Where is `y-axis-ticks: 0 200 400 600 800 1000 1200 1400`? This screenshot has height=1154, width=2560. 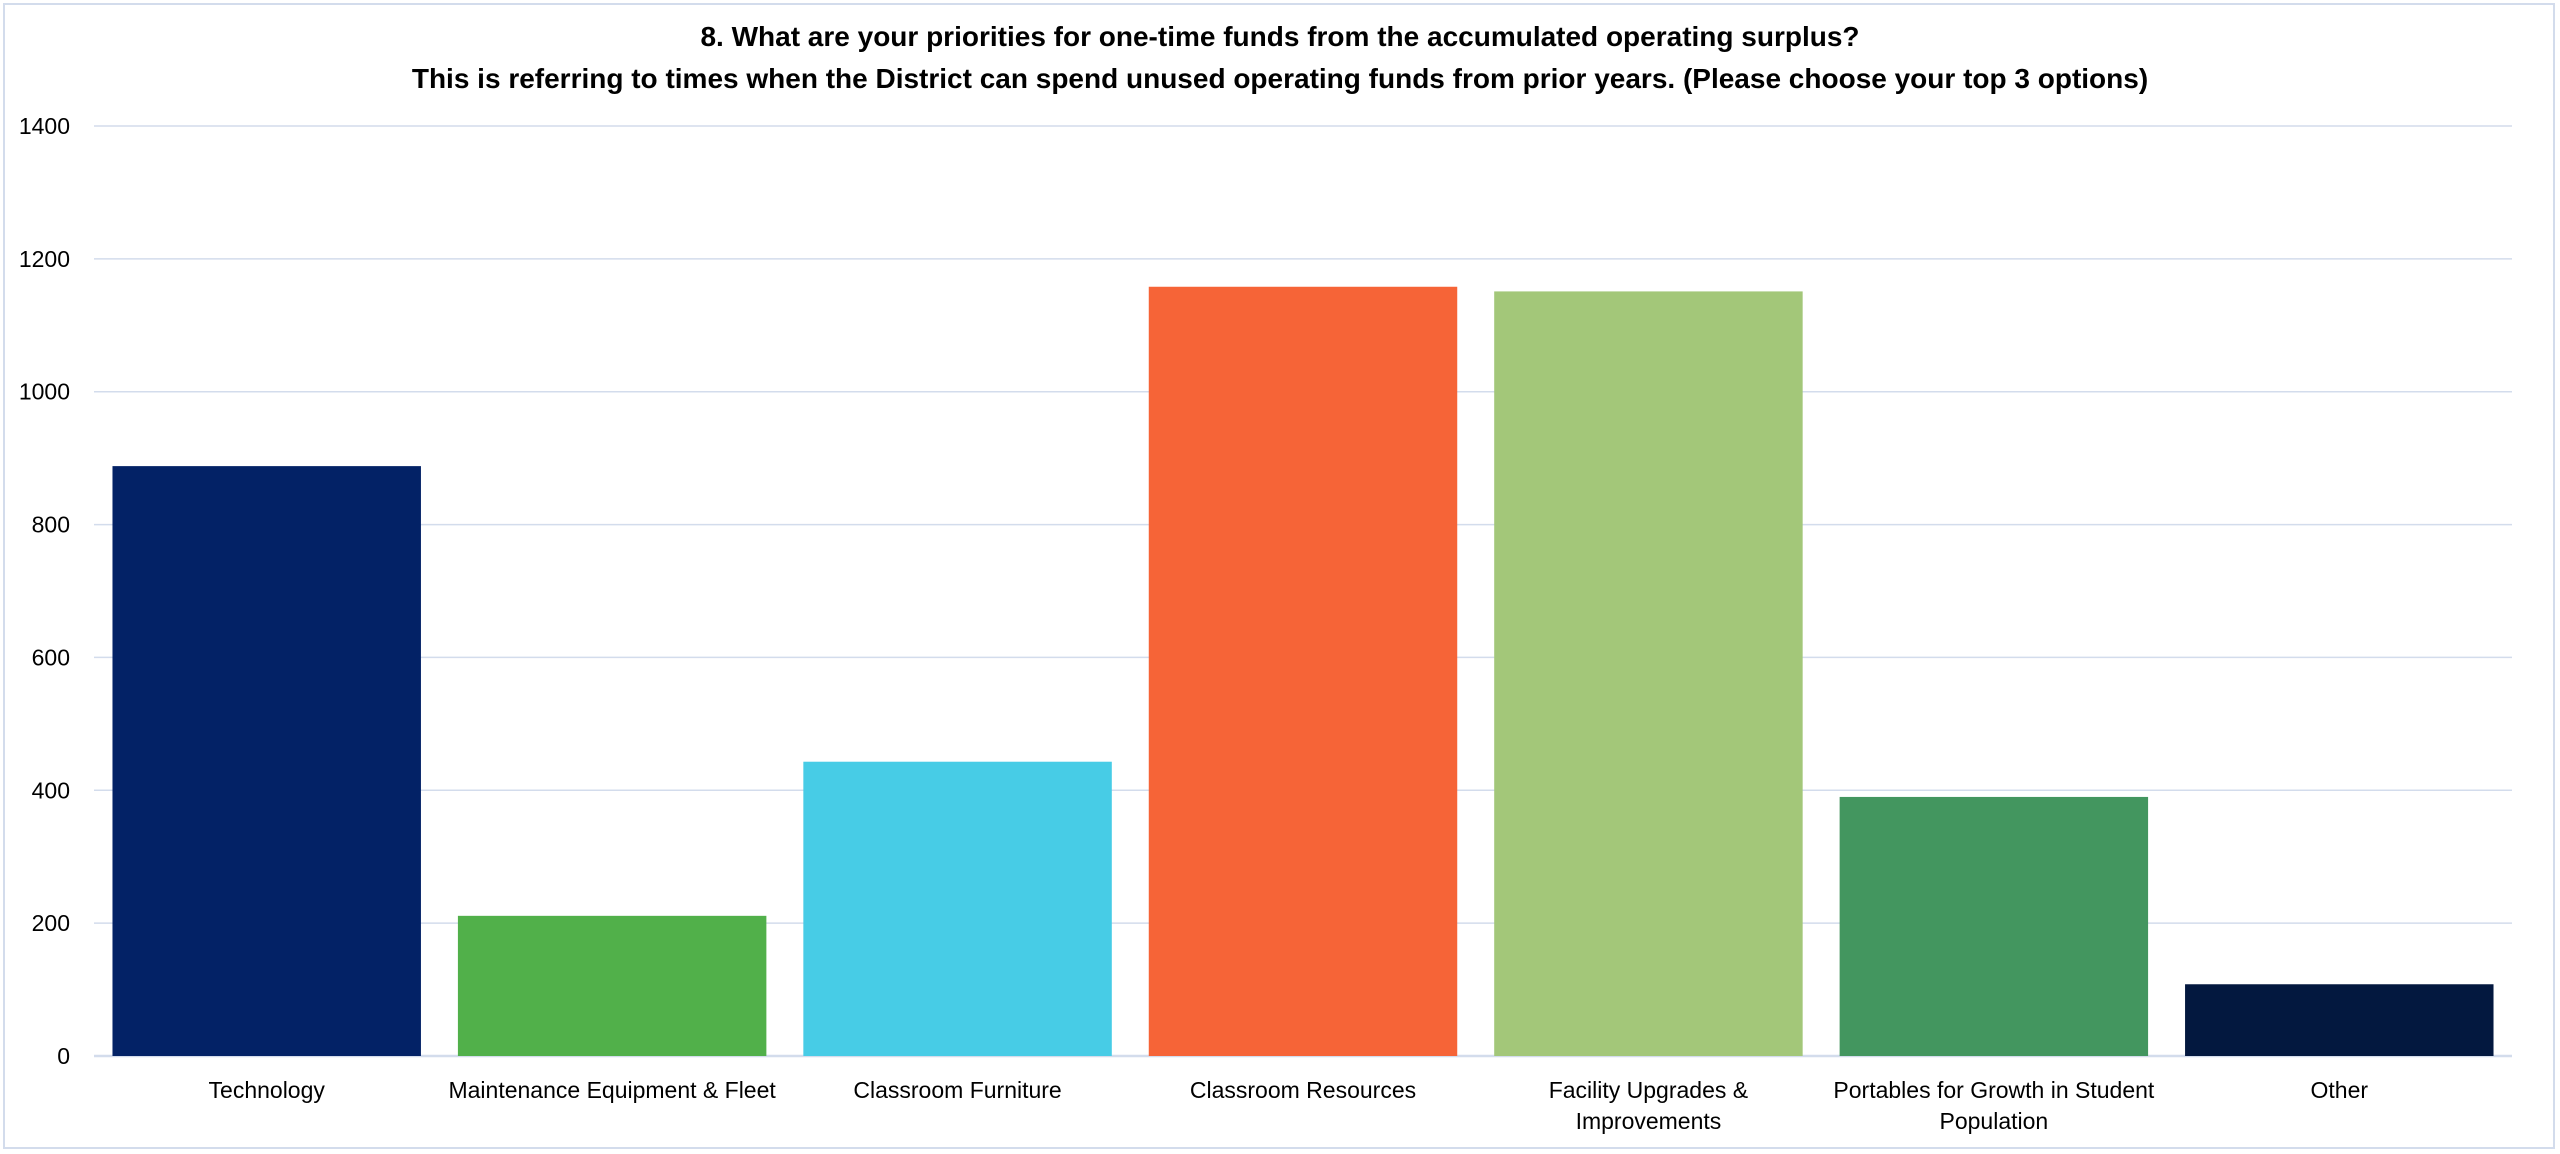 y-axis-ticks: 0 200 400 600 800 1000 1200 1400 is located at coordinates (44, 591).